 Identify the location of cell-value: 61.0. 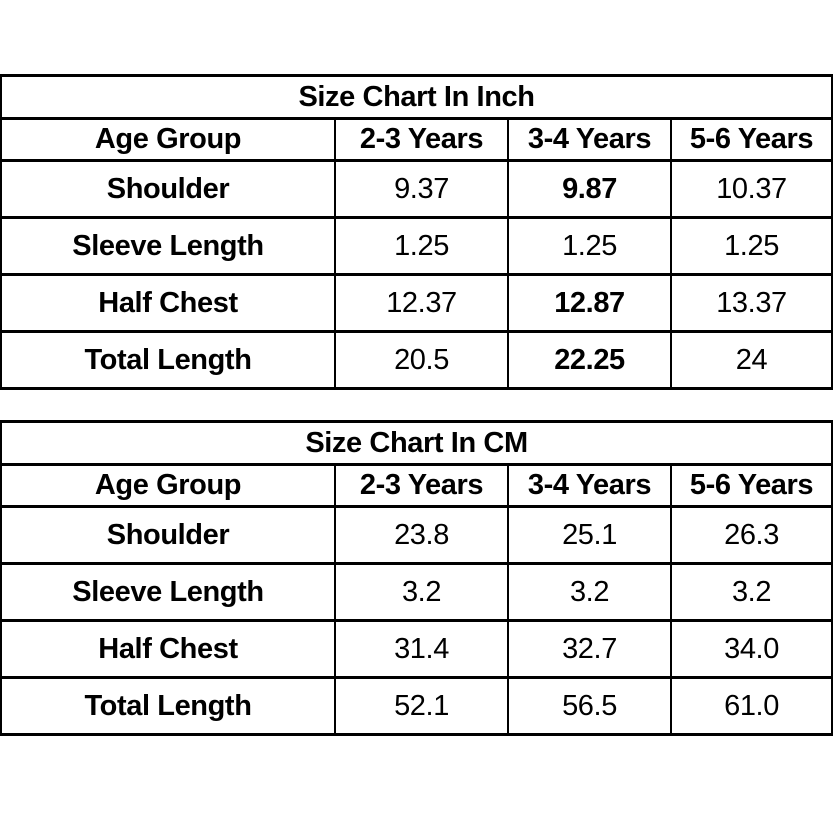
(751, 706).